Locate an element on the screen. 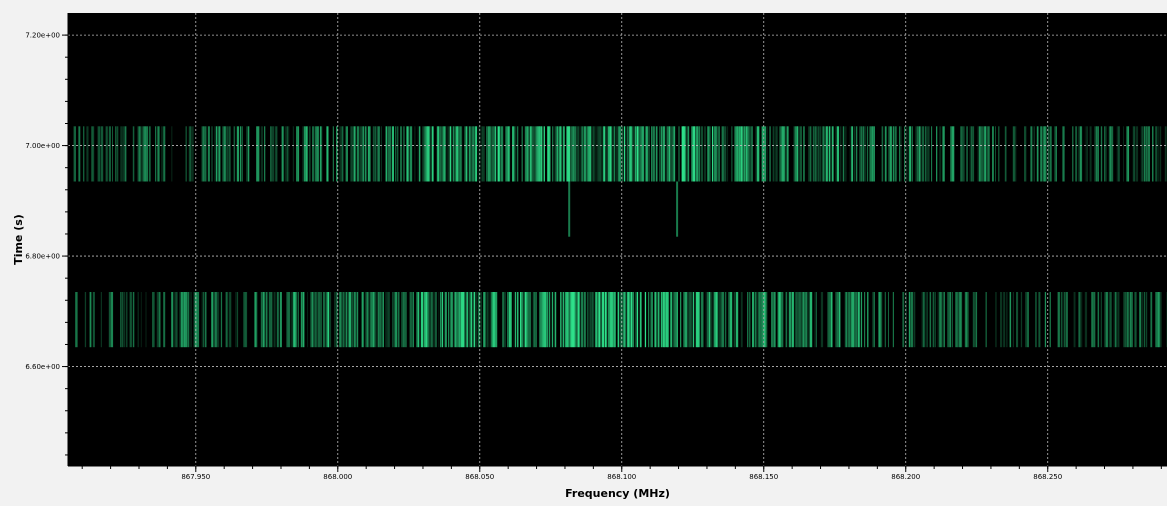  y-tick-label: 7.20e+00 is located at coordinates (42, 36).